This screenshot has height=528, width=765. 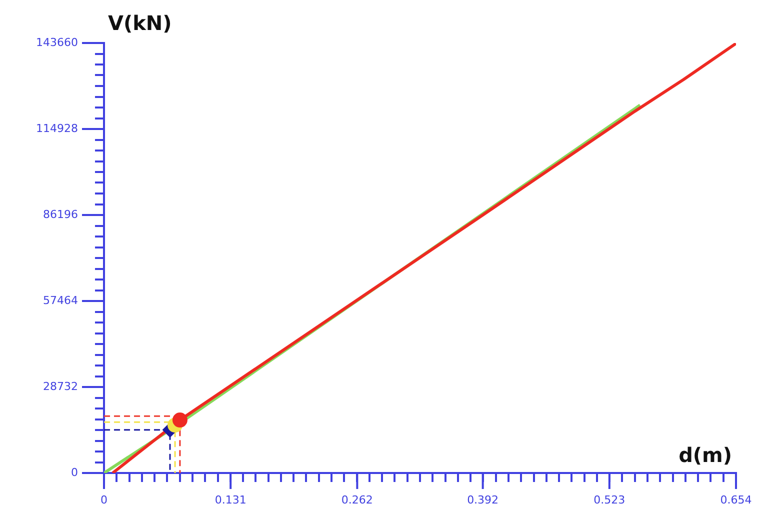 I want to click on x-tick-label: 0.262, so click(x=357, y=499).